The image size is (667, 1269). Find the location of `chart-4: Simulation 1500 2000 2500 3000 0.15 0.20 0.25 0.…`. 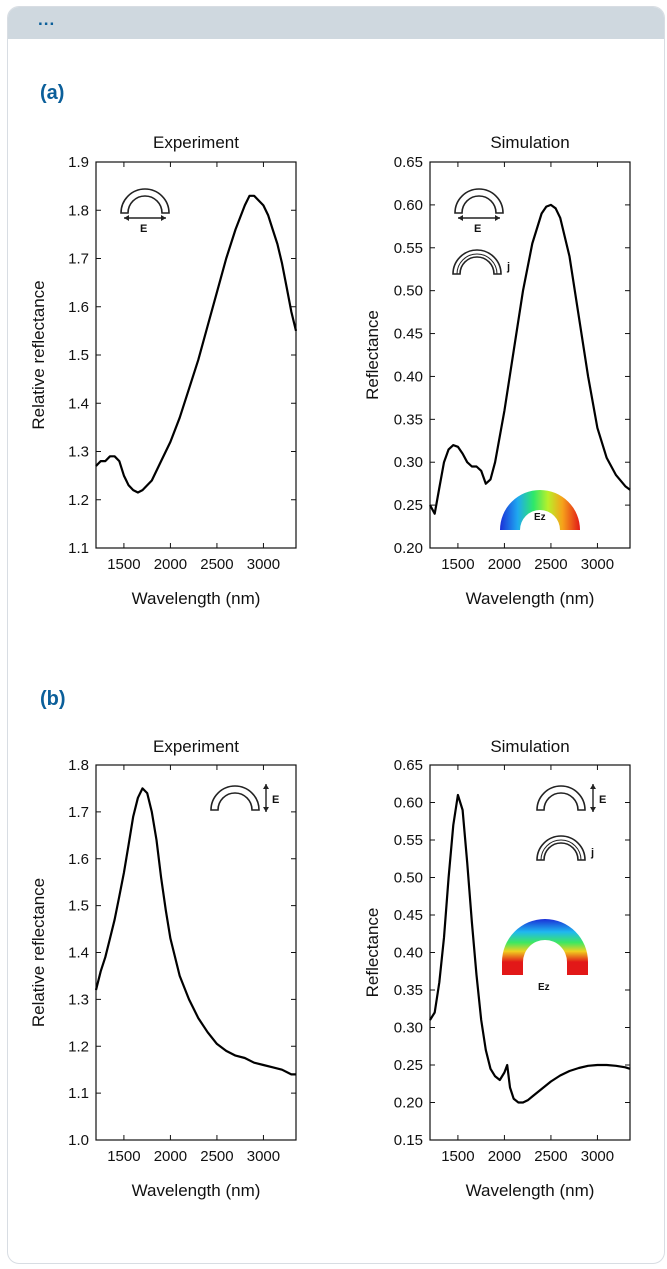

chart-4: Simulation 1500 2000 2500 3000 0.15 0.20 0.25 0.… is located at coordinates (497, 968).